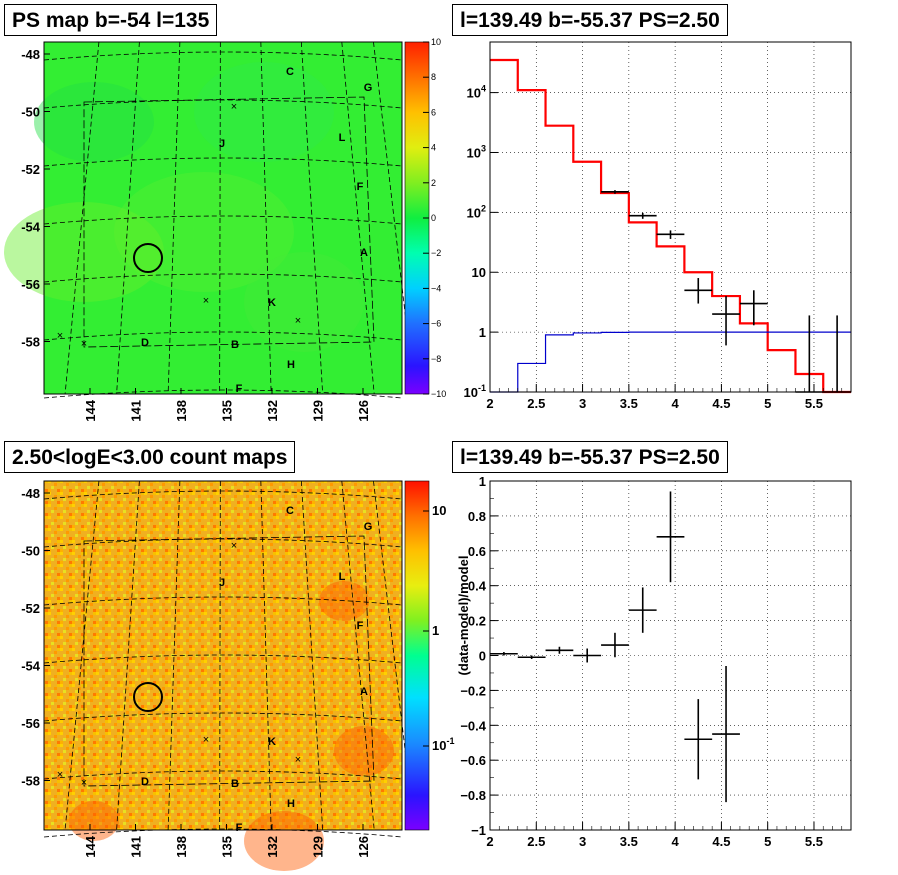 Image resolution: width=898 pixels, height=875 pixels. What do you see at coordinates (443, 744) in the screenshot?
I see `map-bottom-colorbar-label: 10-1` at bounding box center [443, 744].